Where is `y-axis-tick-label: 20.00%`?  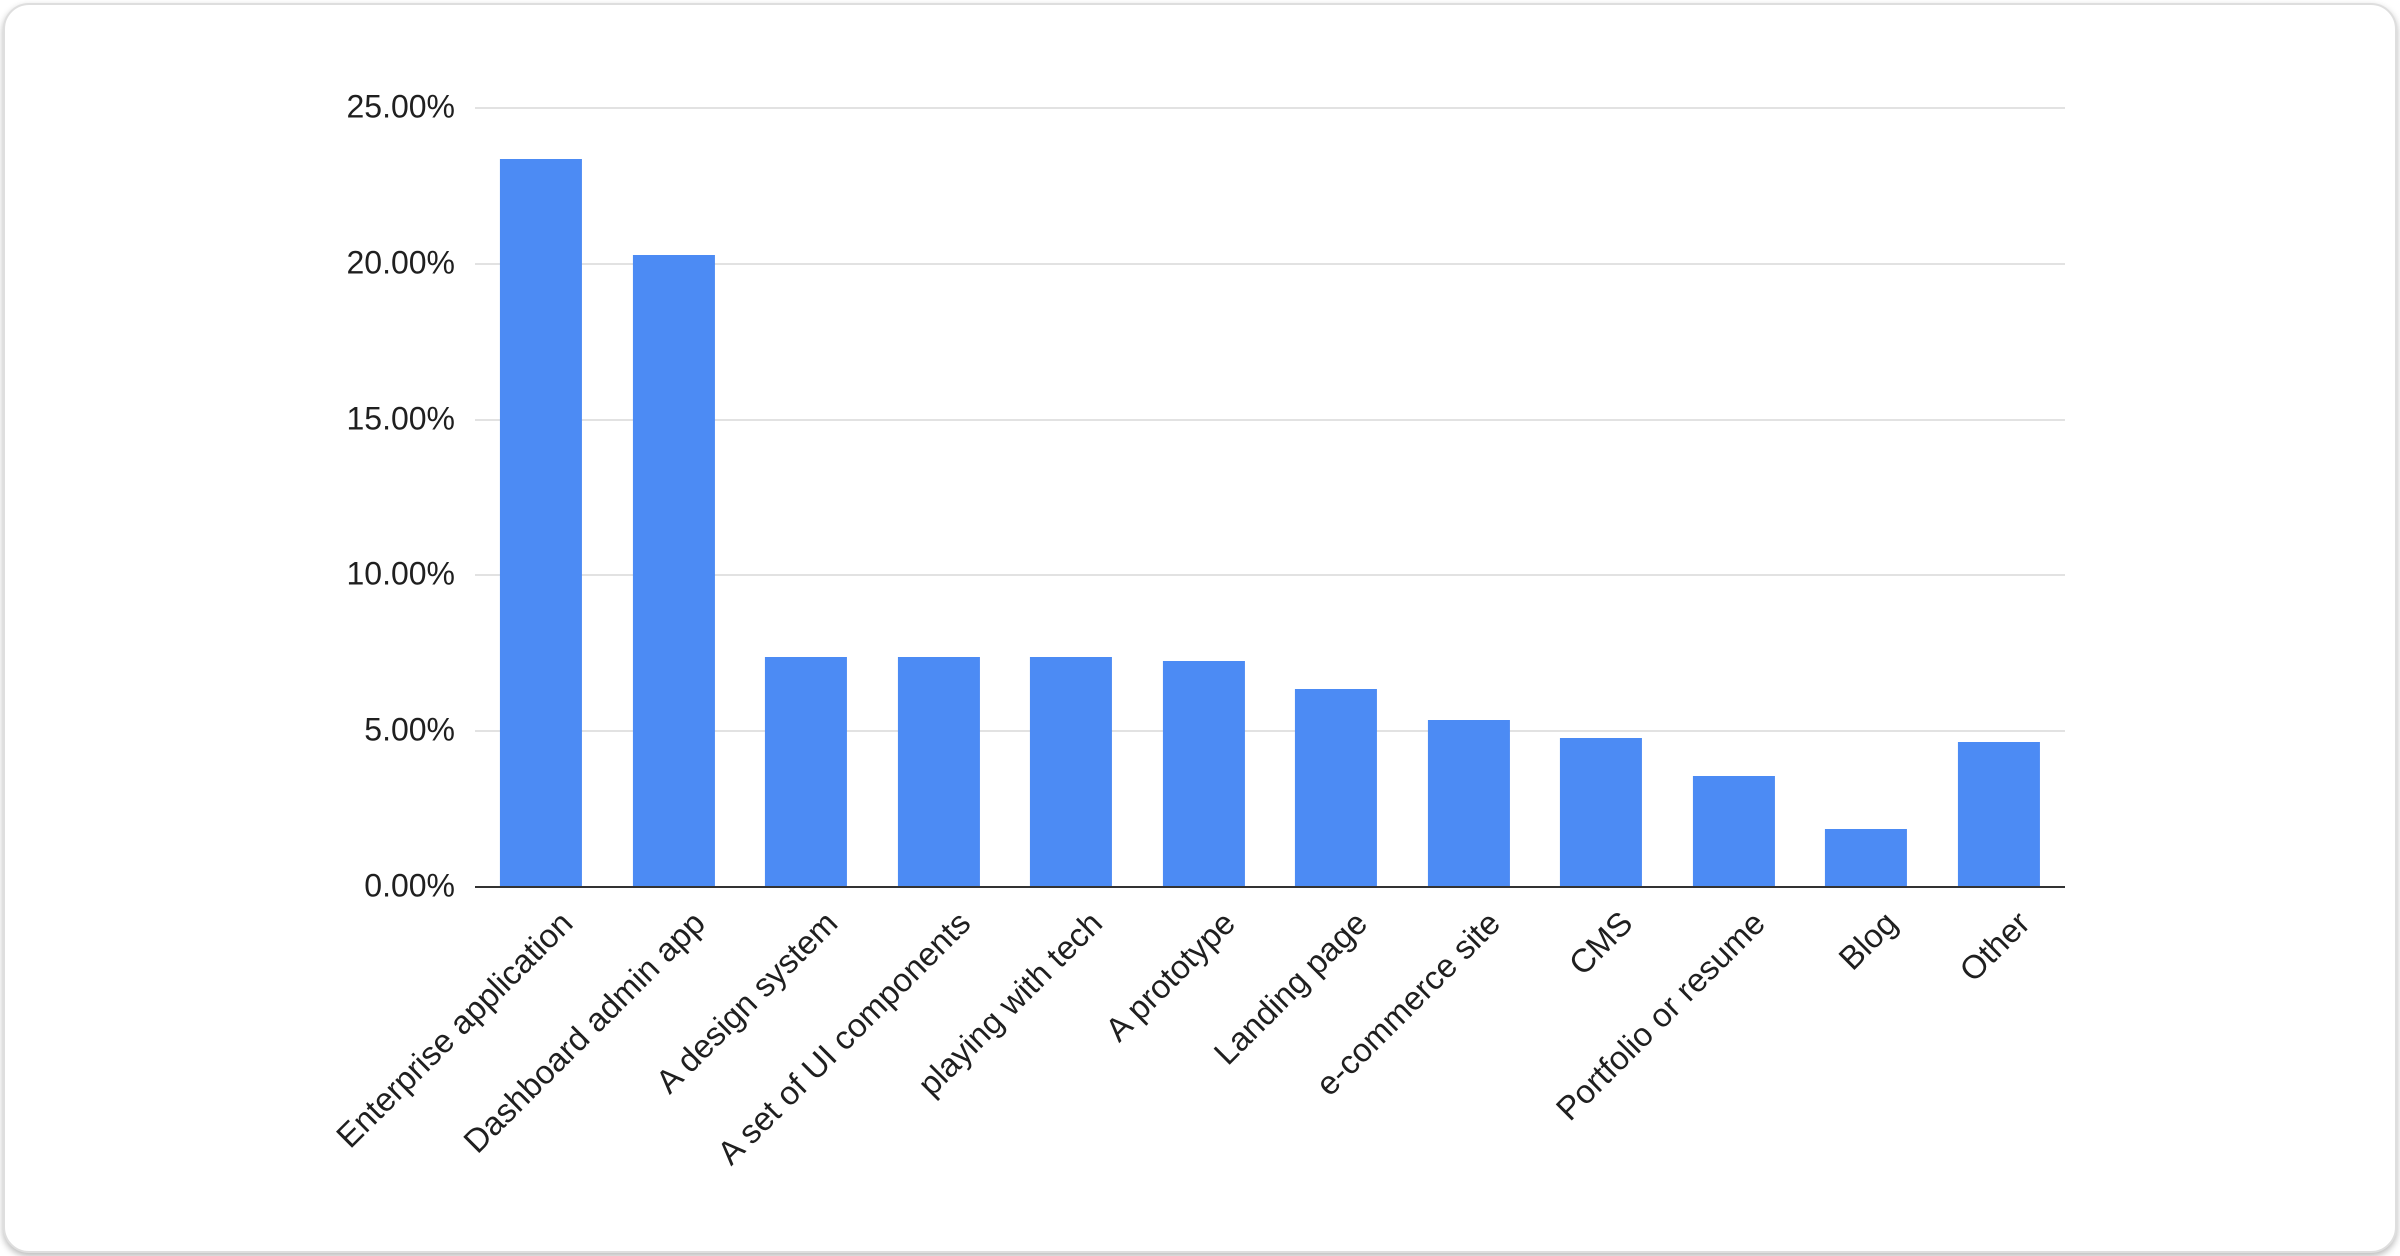
y-axis-tick-label: 20.00% is located at coordinates (400, 262).